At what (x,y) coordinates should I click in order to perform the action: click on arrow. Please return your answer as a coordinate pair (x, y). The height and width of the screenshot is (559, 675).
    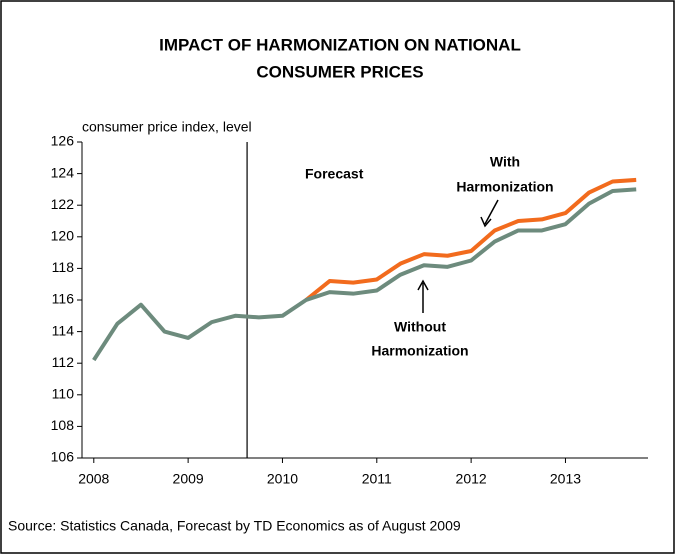
    Looking at the image, I should click on (491, 212).